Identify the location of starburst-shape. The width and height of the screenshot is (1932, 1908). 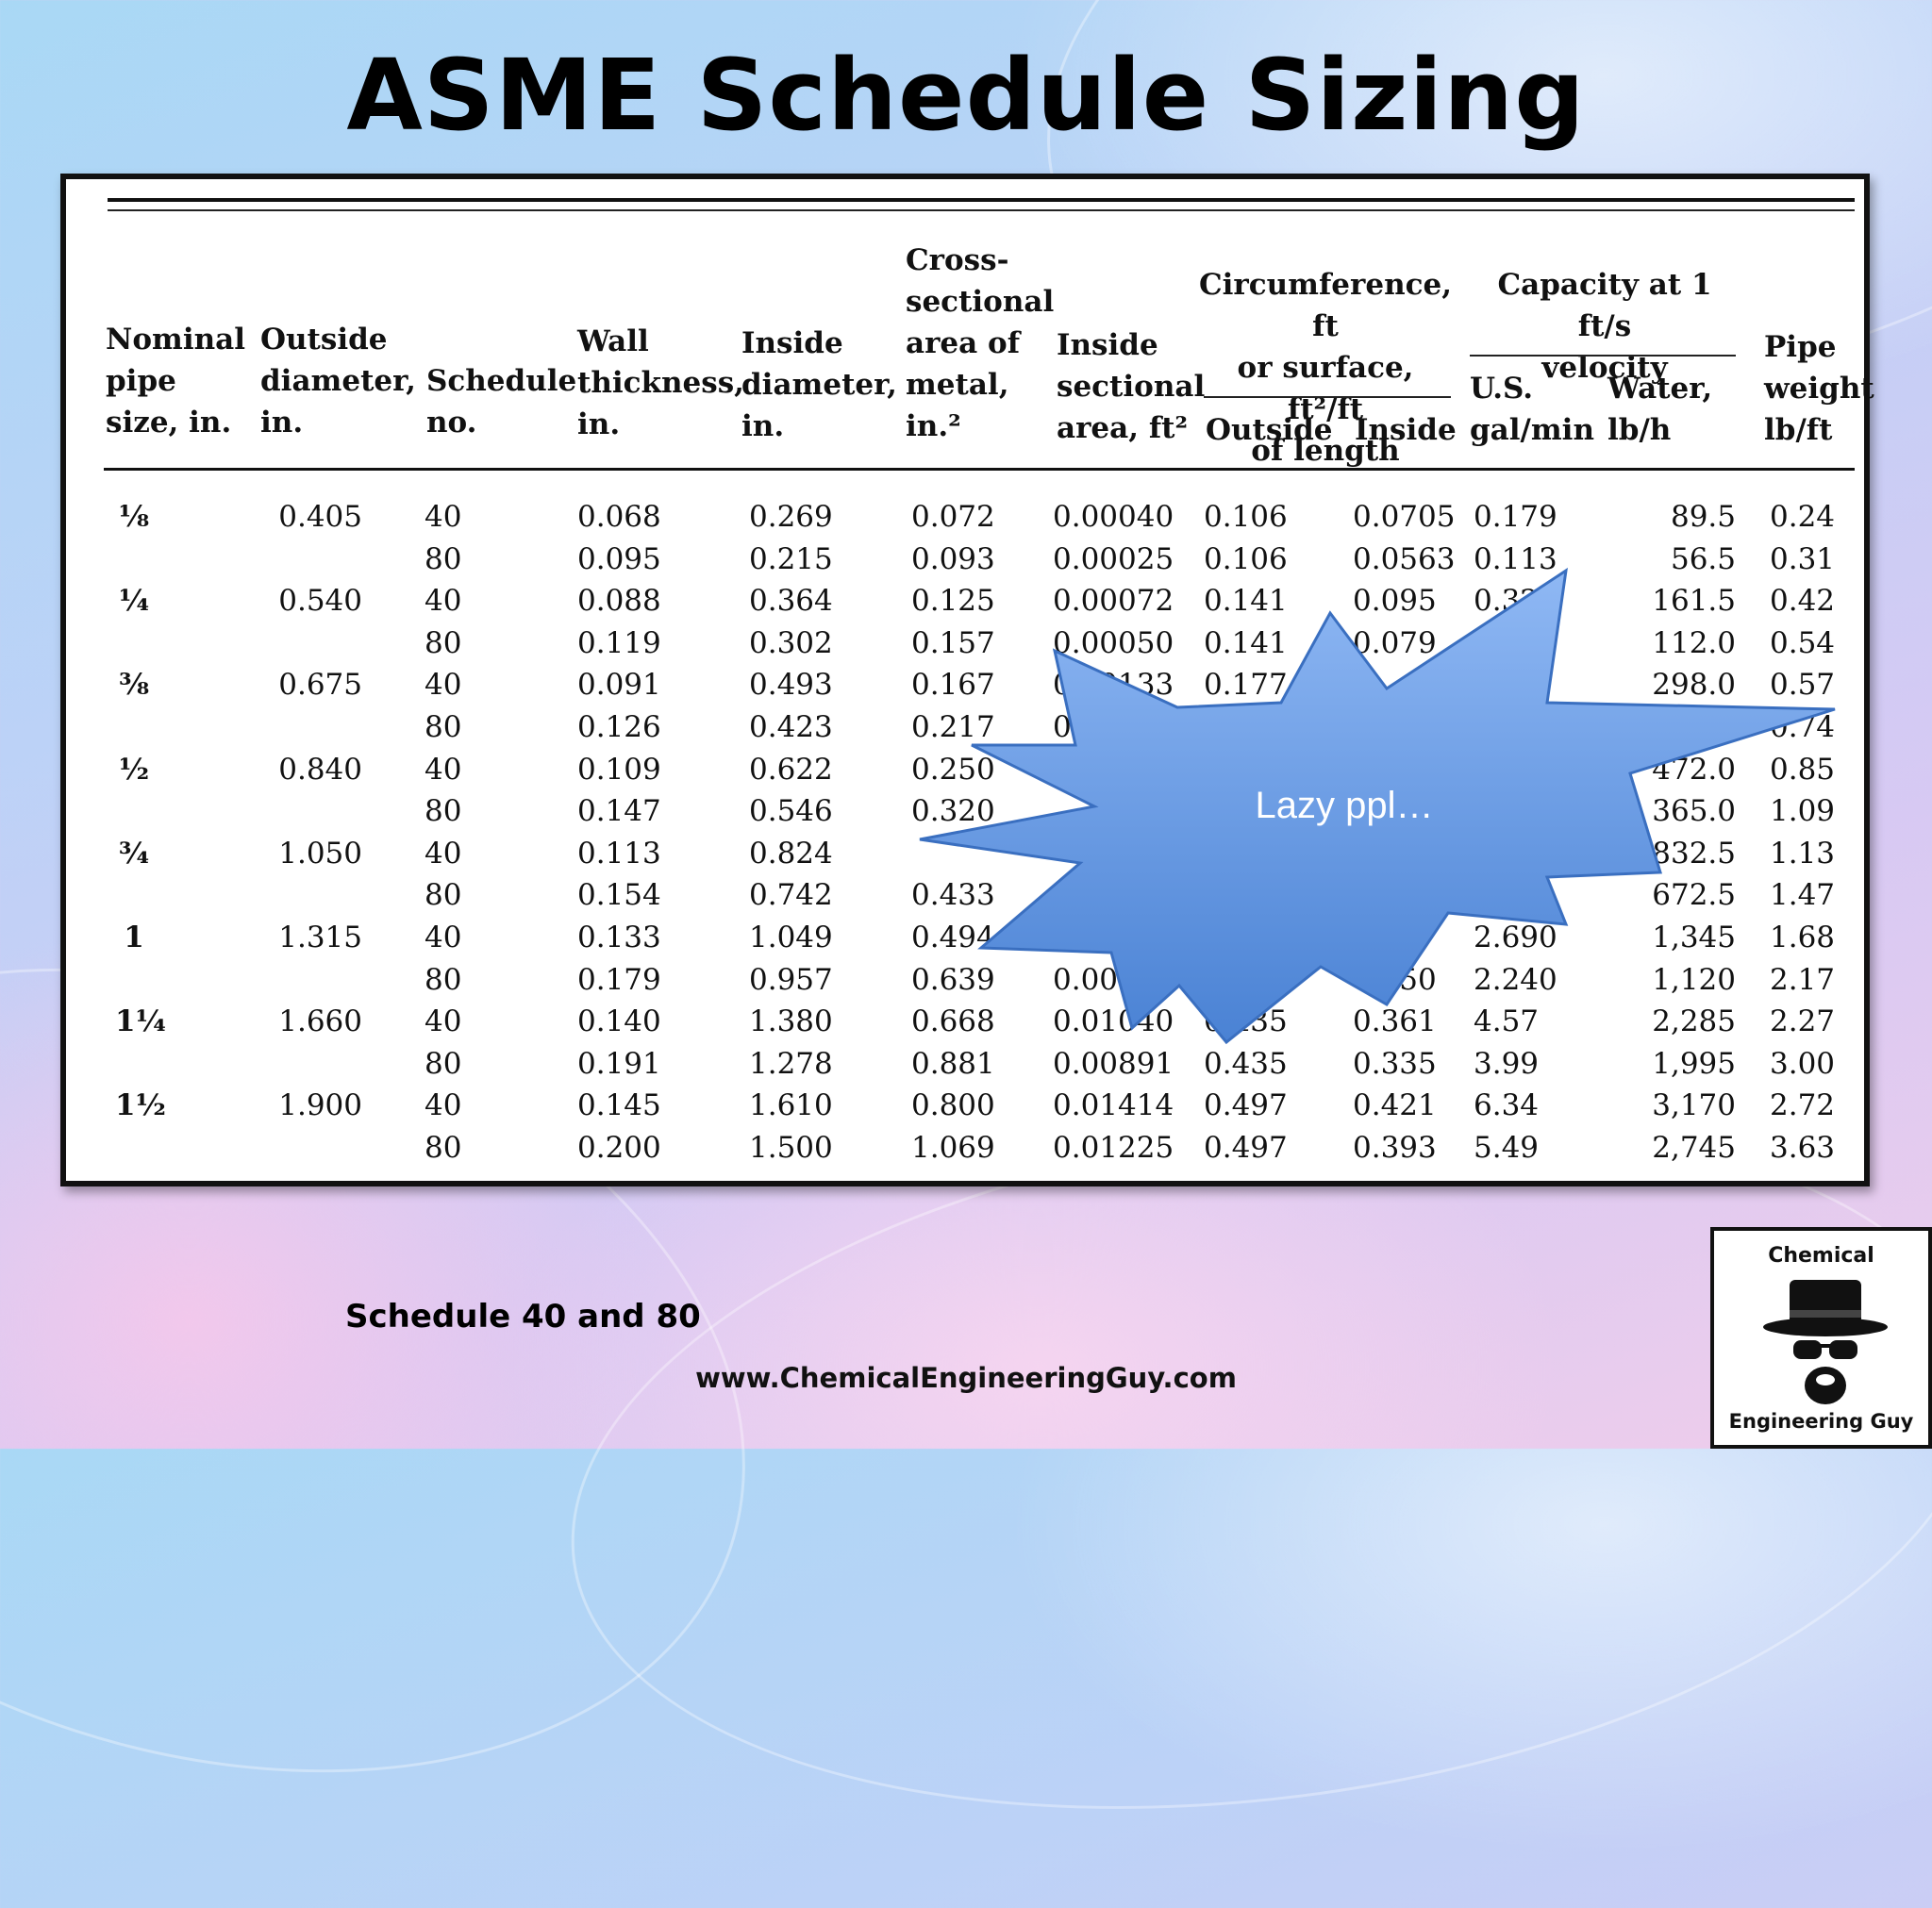
(1378, 806).